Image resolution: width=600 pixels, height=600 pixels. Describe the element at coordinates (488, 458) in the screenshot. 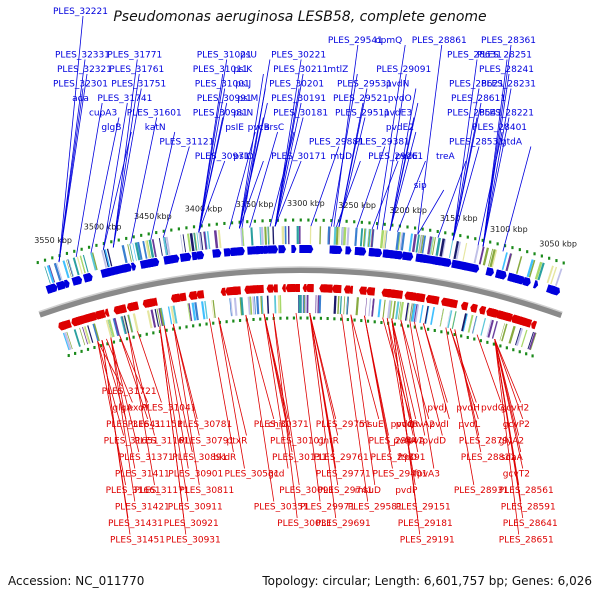

I see `reverse-gene-label: PLES_28811` at that location.